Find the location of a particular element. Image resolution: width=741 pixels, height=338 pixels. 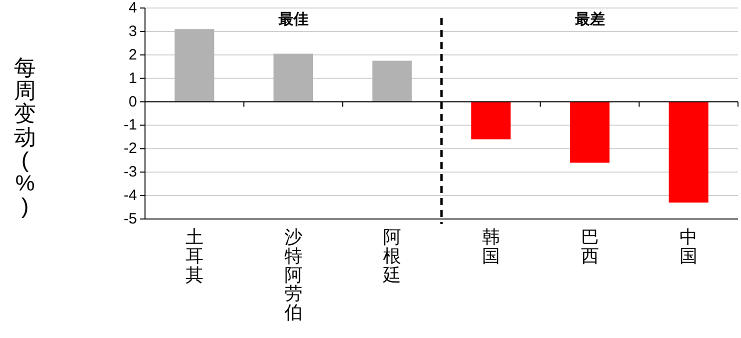

y-tick-label: 4 is located at coordinates (132, 8).